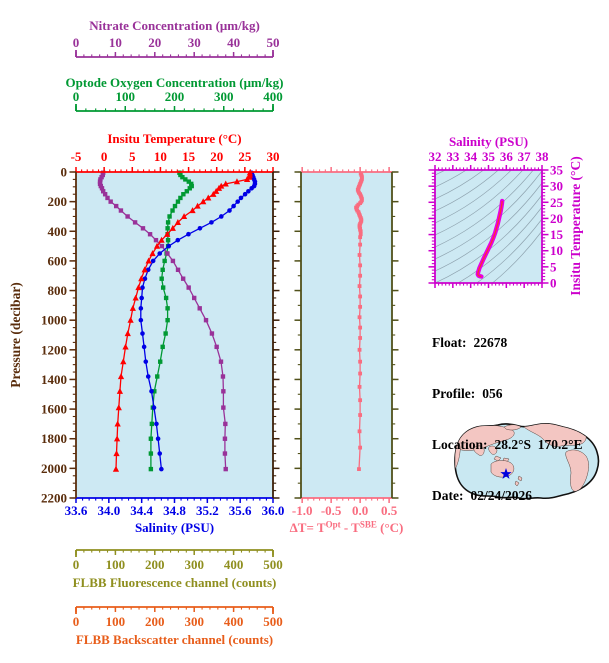  I want to click on float-info-line: Float: 22678, so click(507, 342).